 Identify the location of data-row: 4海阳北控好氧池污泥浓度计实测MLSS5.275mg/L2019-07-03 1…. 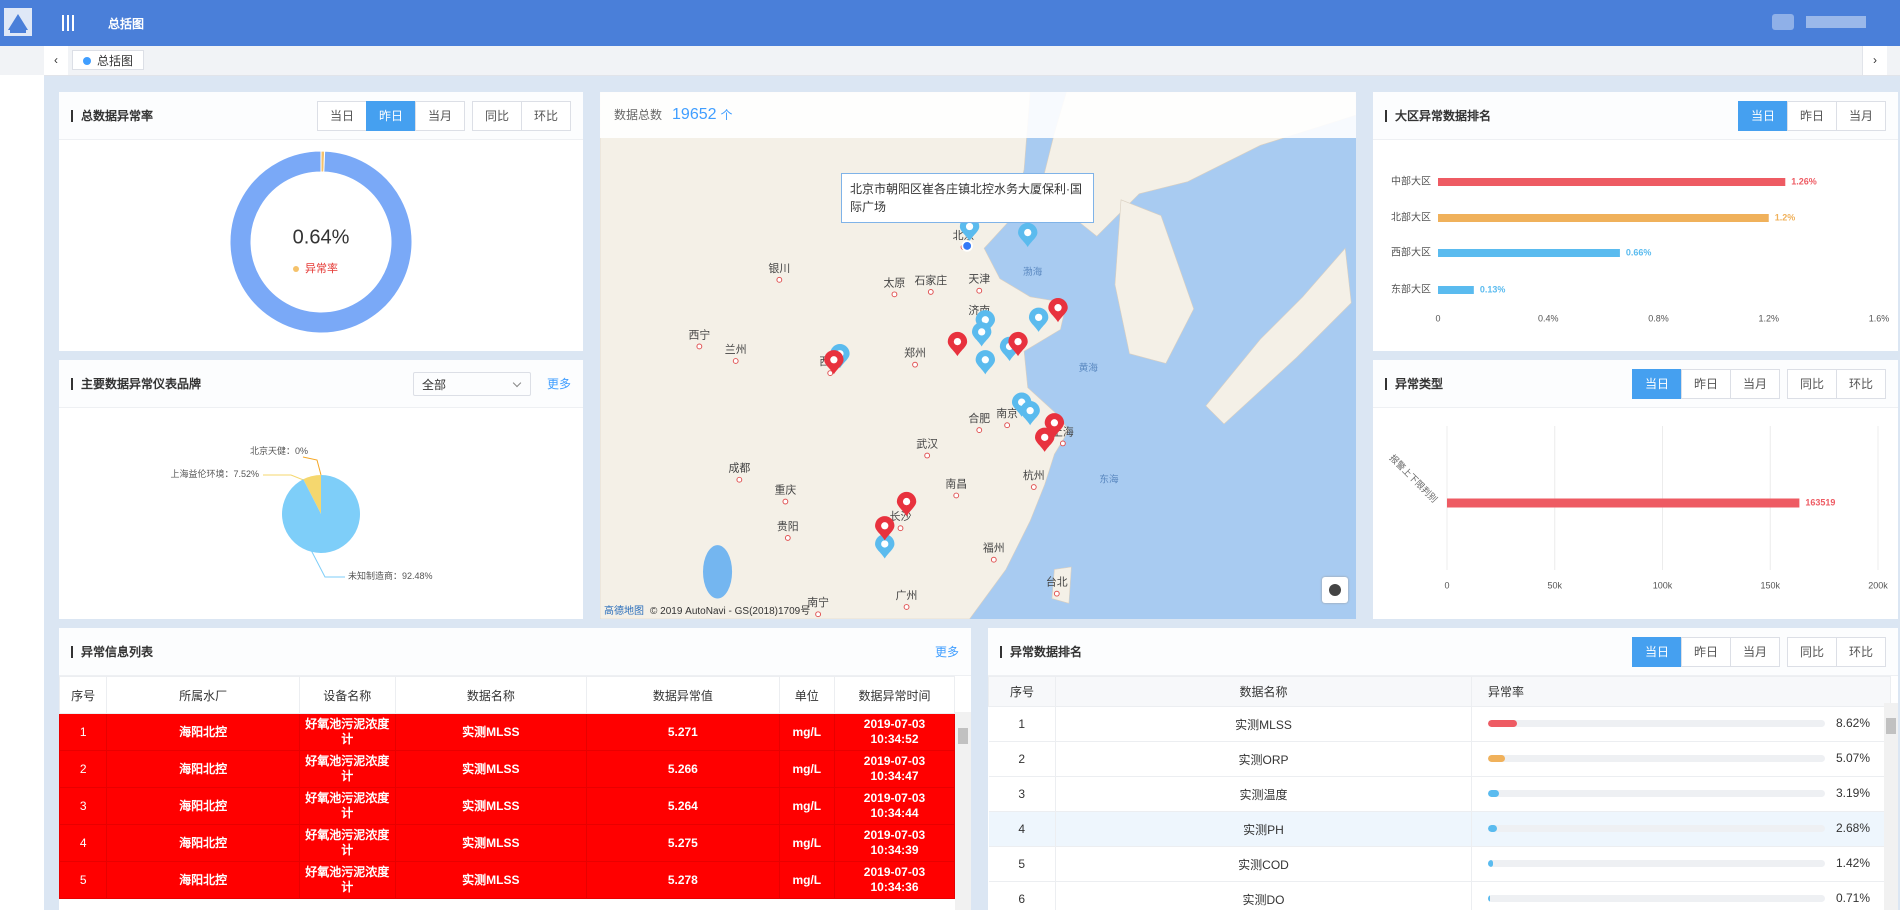
(507, 843).